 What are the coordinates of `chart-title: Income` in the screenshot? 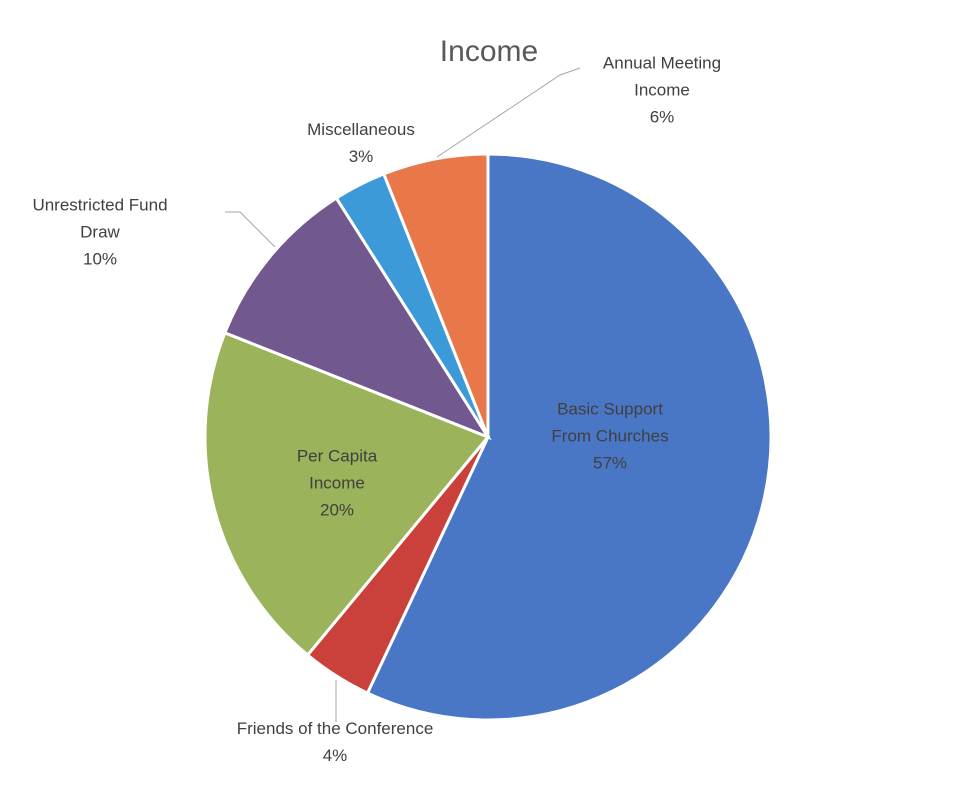 It's located at (489, 51).